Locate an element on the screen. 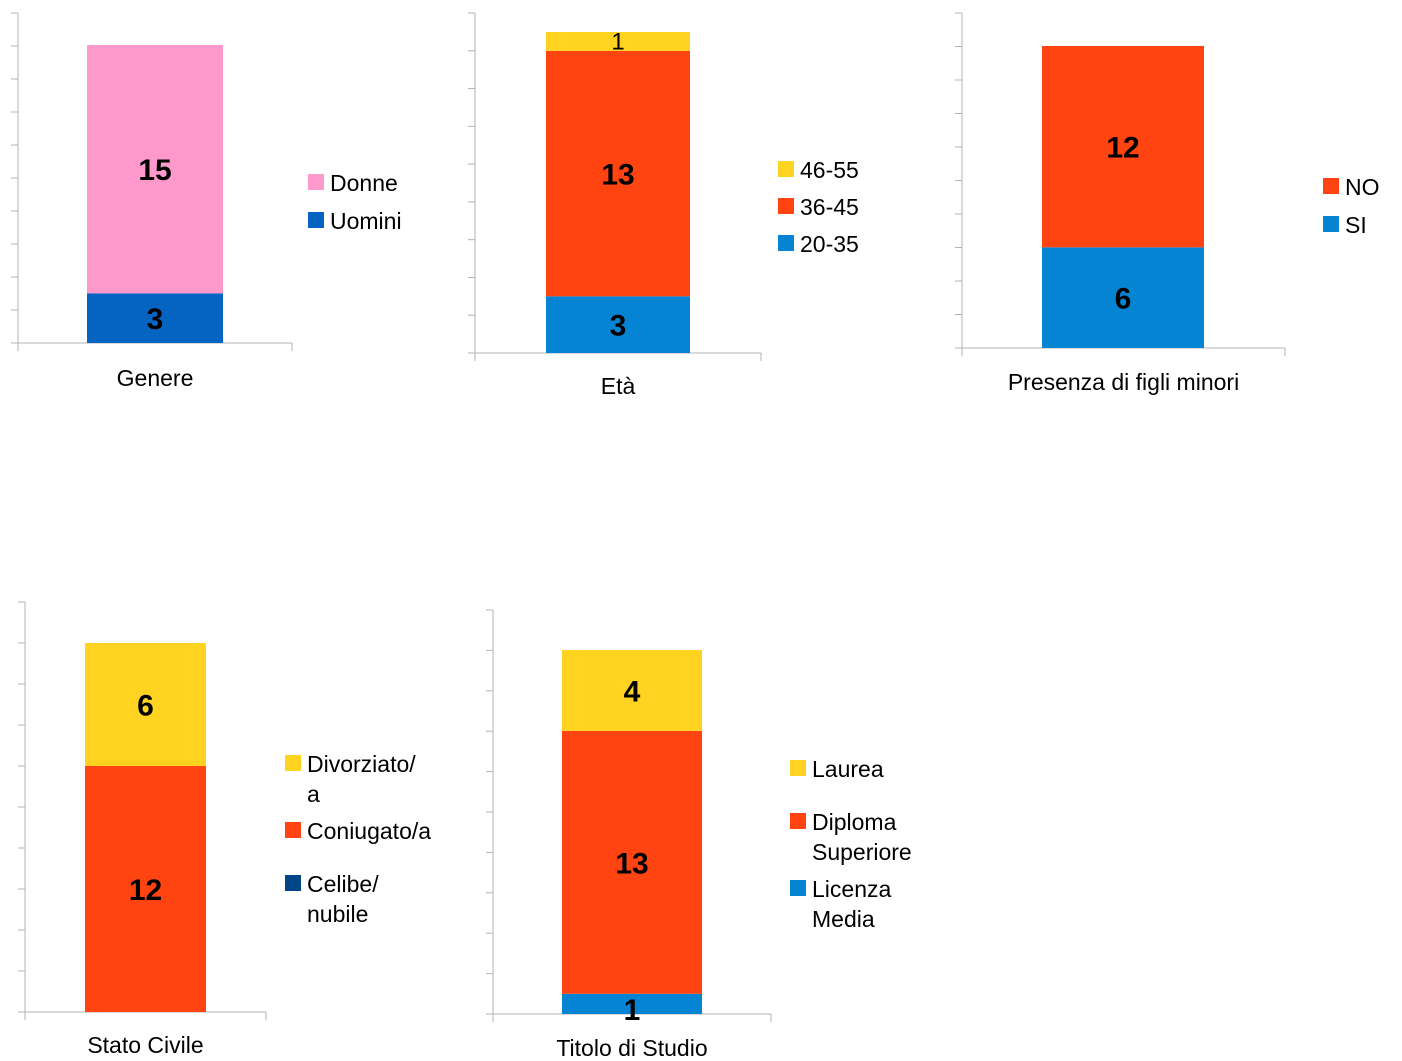  legend-label: Divorziato/ is located at coordinates (361, 764).